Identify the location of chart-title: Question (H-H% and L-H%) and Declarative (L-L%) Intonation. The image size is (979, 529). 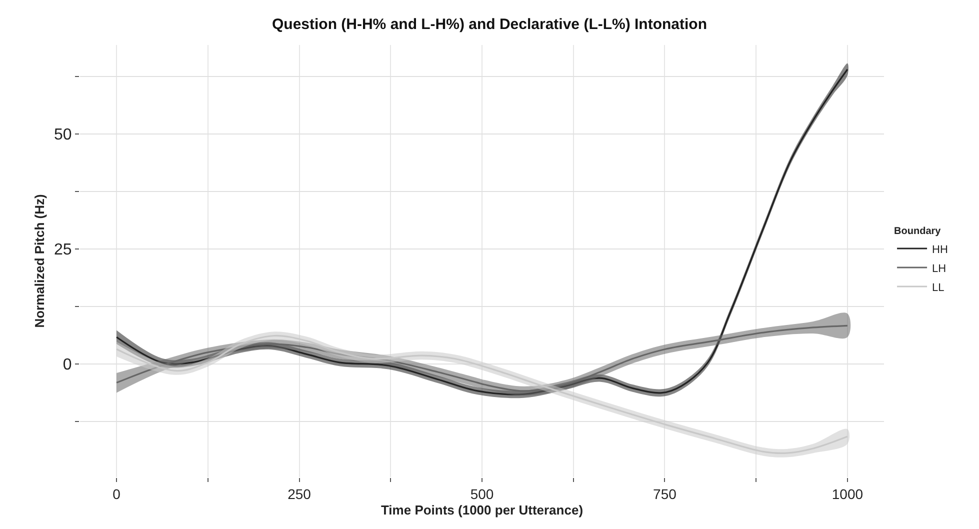
(490, 25).